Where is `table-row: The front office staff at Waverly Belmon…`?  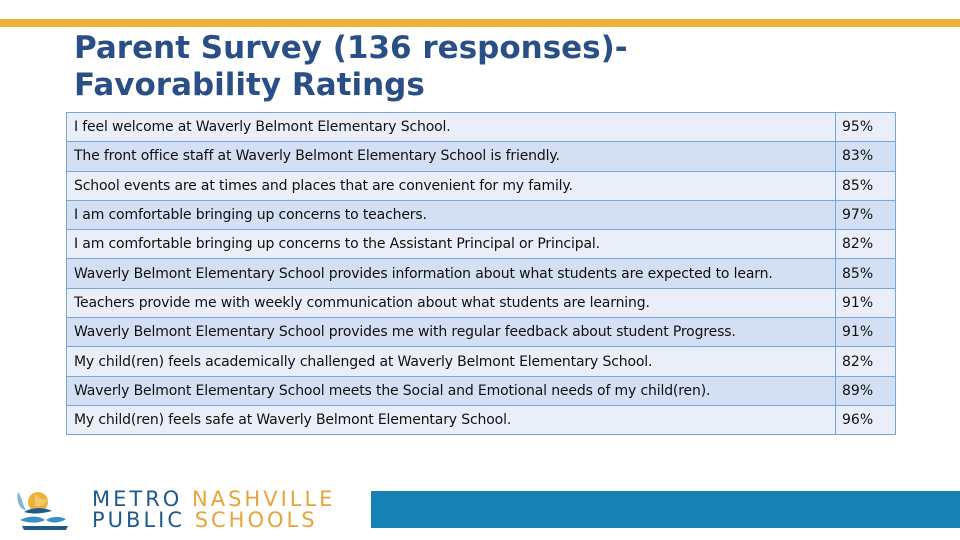 table-row: The front office staff at Waverly Belmon… is located at coordinates (481, 156).